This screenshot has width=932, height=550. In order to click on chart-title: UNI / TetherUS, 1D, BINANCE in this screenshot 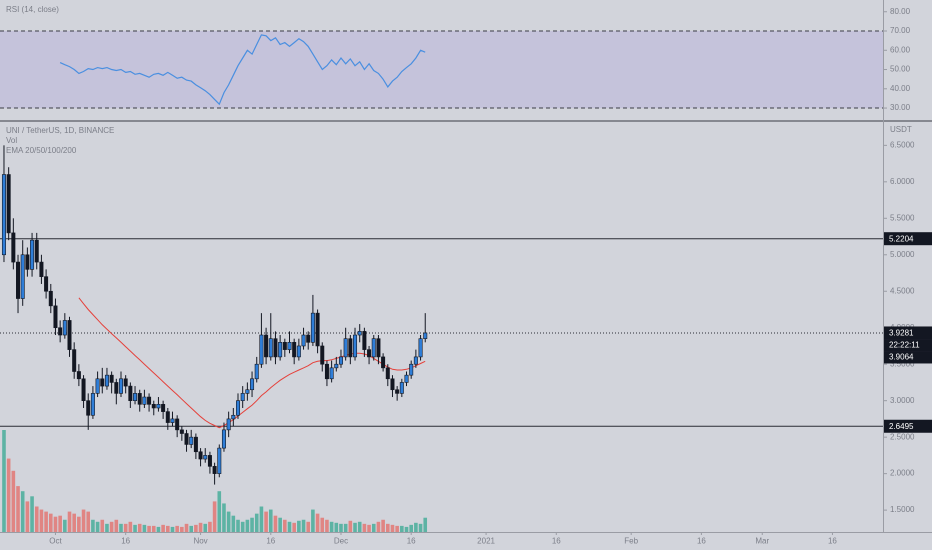, I will do `click(60, 130)`.